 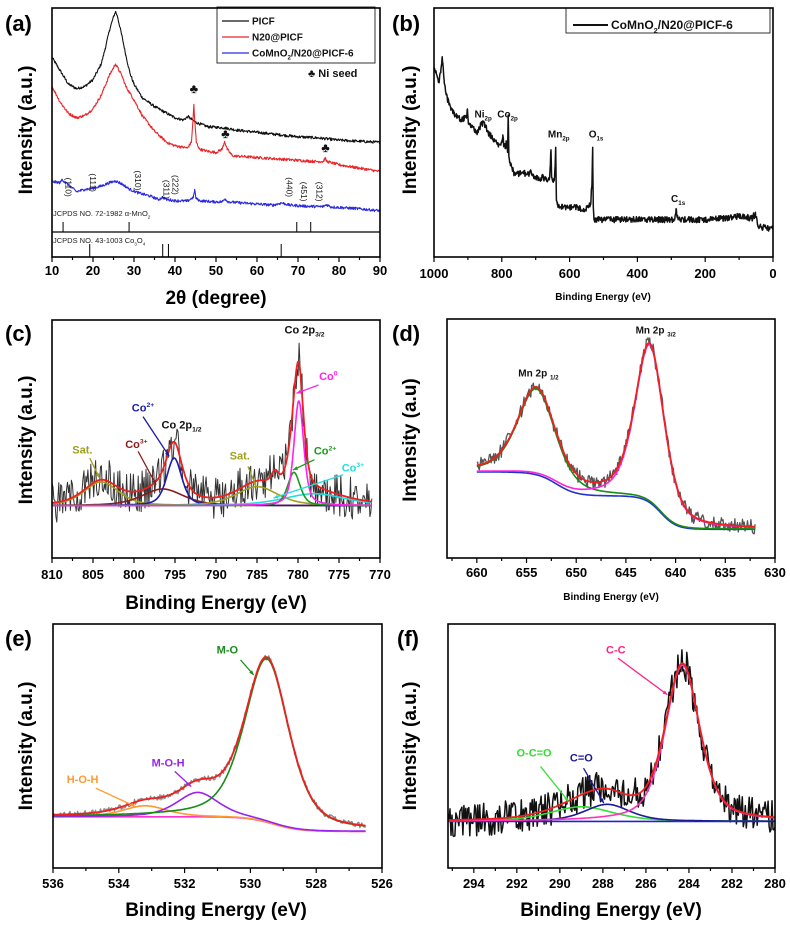 What do you see at coordinates (772, 273) in the screenshot?
I see `x-tick-label: 0` at bounding box center [772, 273].